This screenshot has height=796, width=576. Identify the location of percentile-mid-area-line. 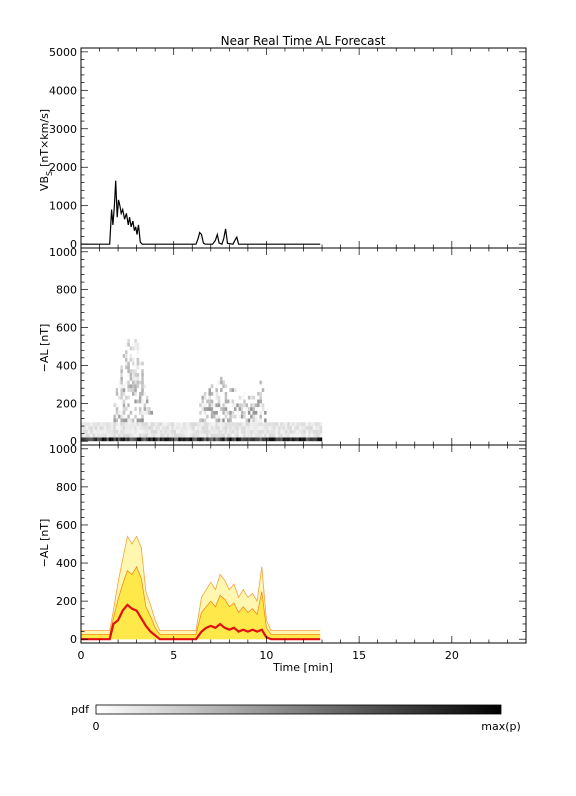
(201, 600).